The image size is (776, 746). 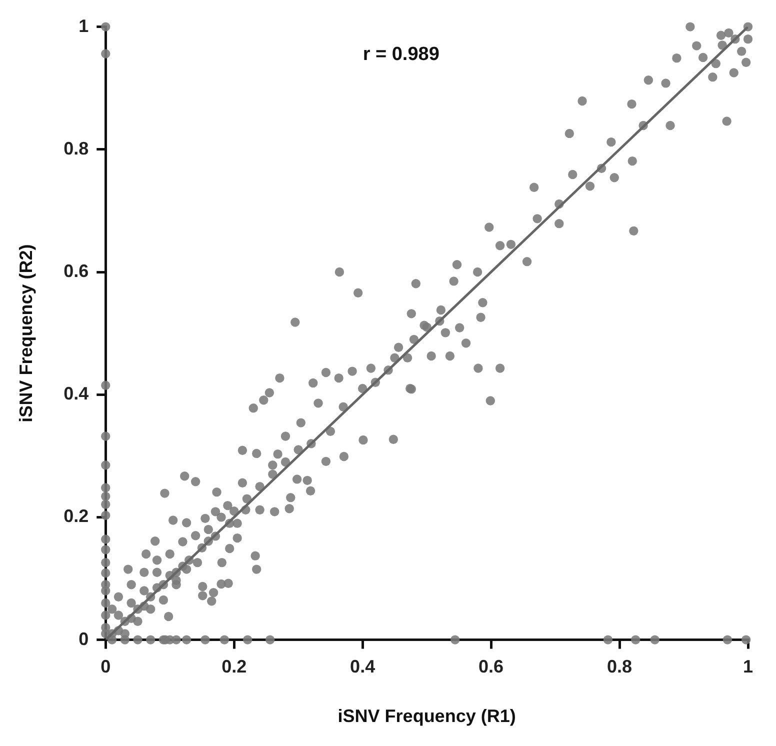 What do you see at coordinates (401, 55) in the screenshot?
I see `annotation: r = 0.989` at bounding box center [401, 55].